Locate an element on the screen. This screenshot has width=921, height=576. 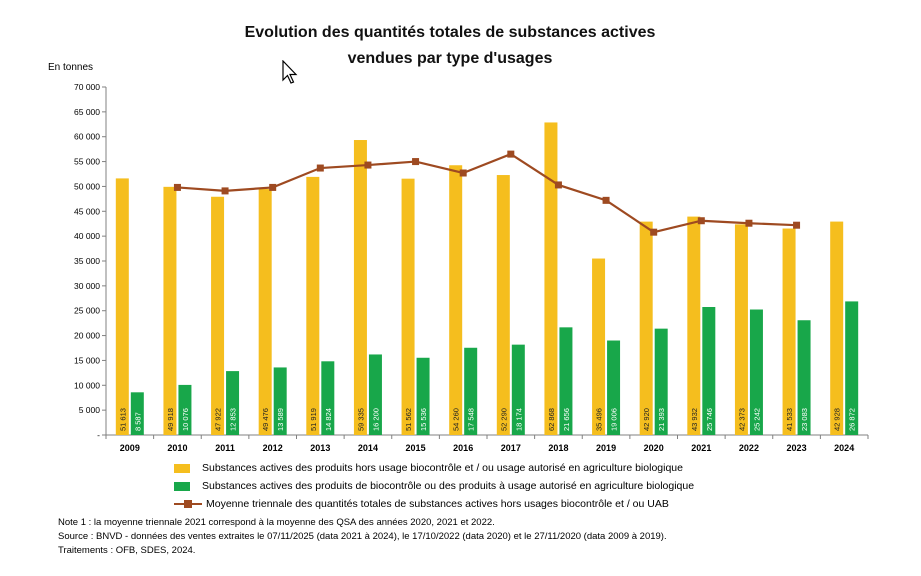
y-tick-label: 45 000 is located at coordinates (87, 211).